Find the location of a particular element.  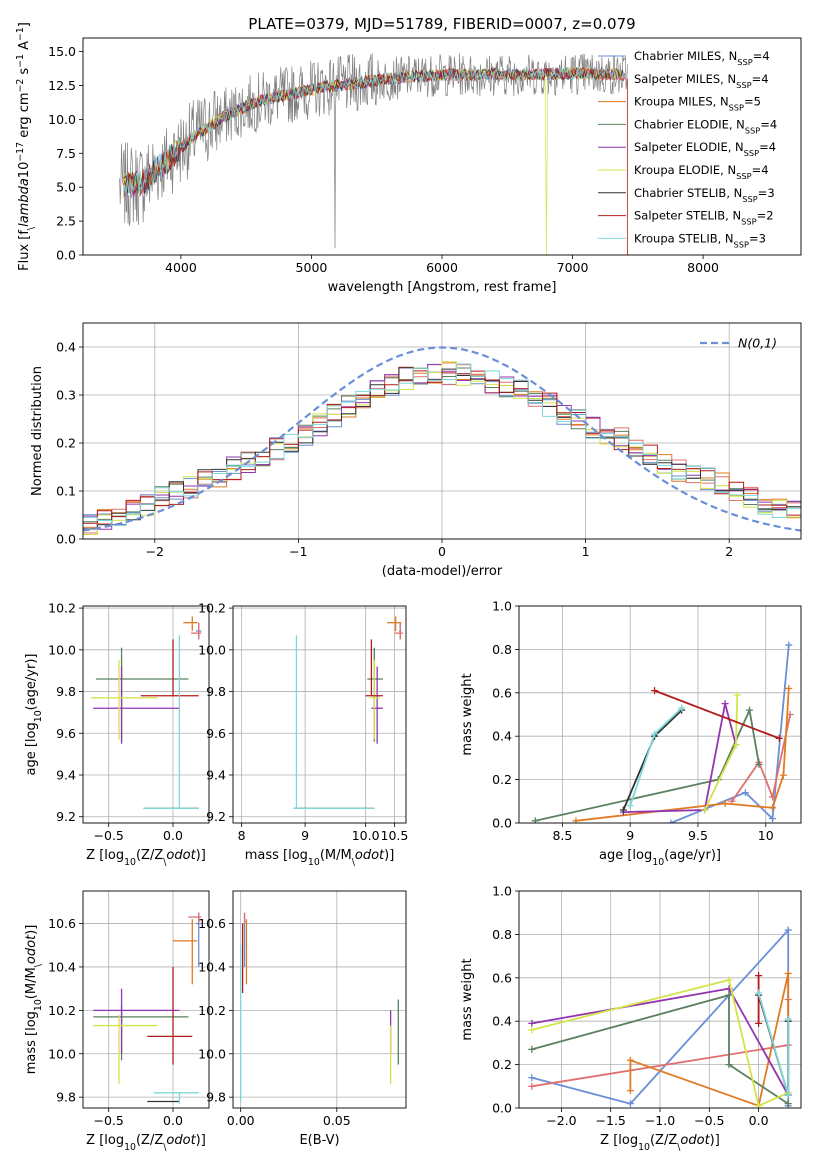

errorbar-salpeter-elodie is located at coordinates (136, 1021).